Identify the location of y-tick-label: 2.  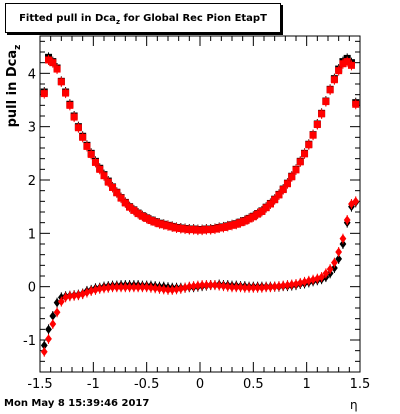
(32, 181).